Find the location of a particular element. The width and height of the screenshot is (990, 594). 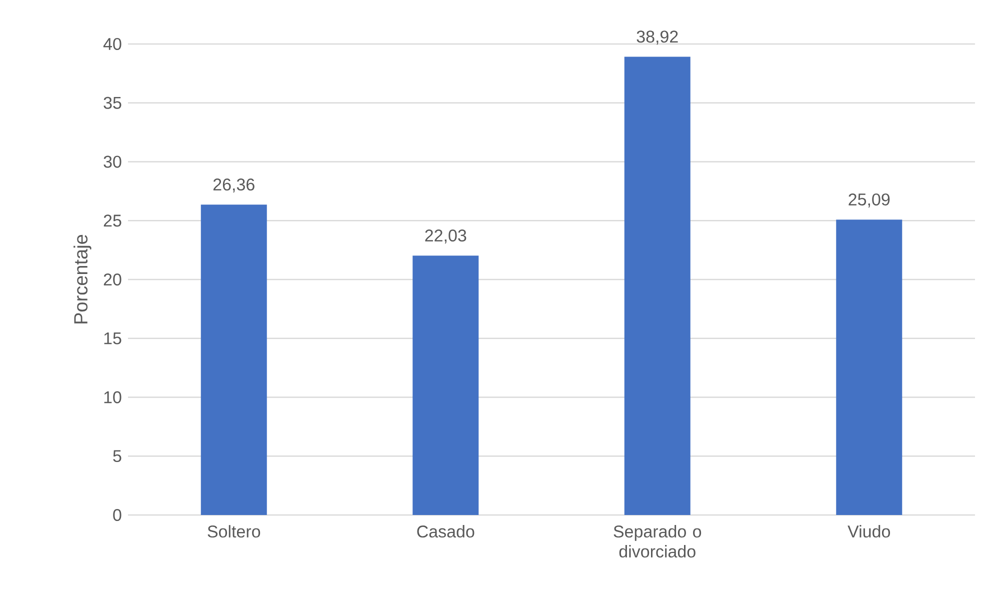

data-label: 26,36 is located at coordinates (233, 185).